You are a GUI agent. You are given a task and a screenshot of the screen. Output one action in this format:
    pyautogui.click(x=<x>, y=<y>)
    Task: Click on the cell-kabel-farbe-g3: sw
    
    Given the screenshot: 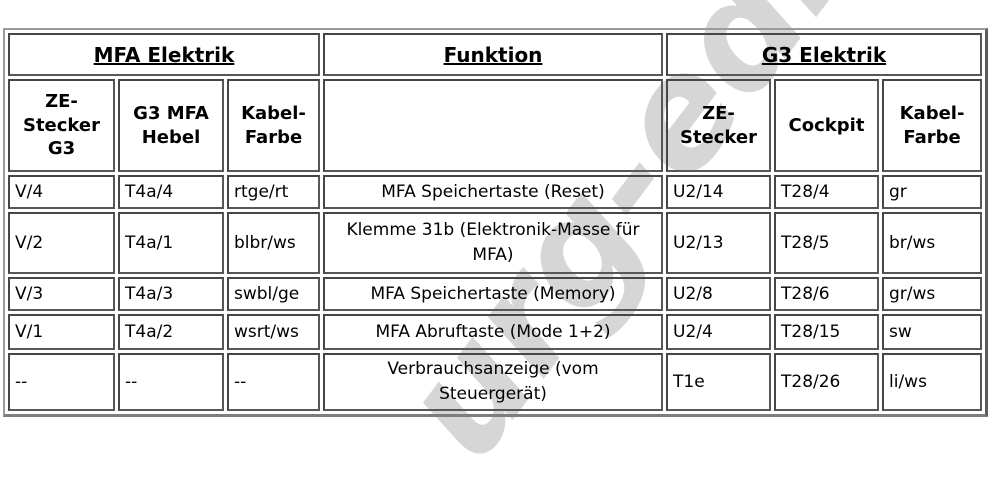 What is the action you would take?
    pyautogui.click(x=932, y=332)
    